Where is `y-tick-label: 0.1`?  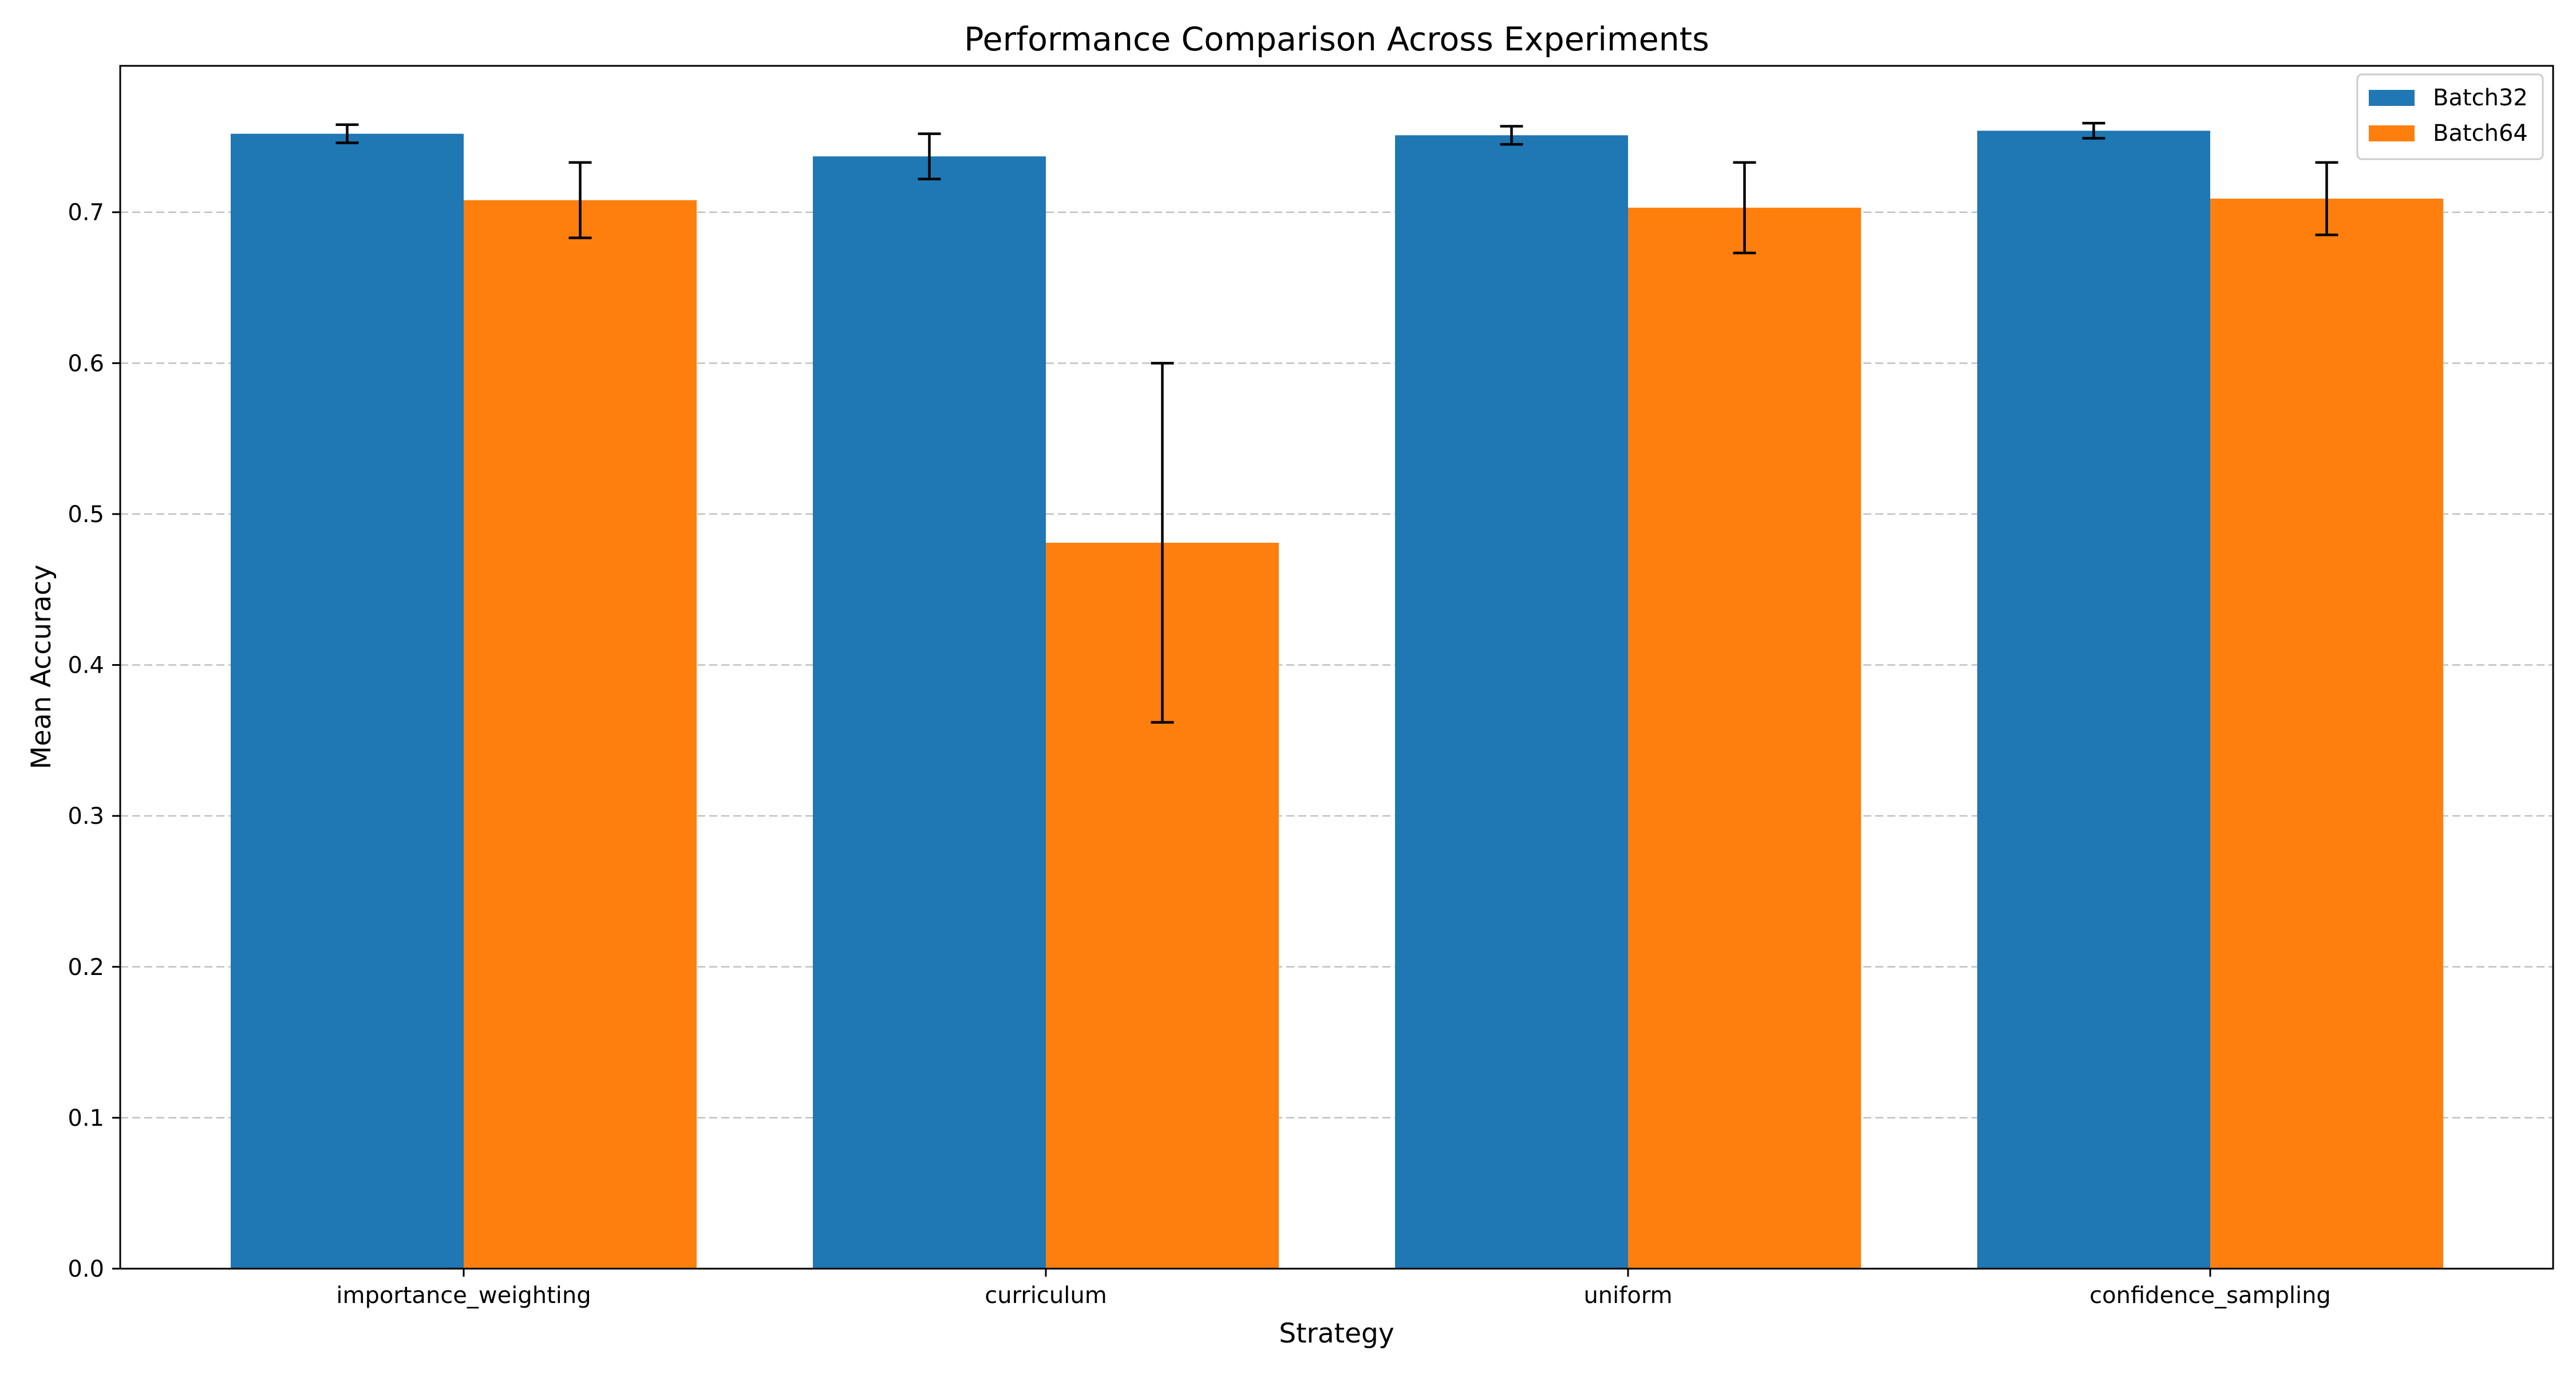
y-tick-label: 0.1 is located at coordinates (86, 1118).